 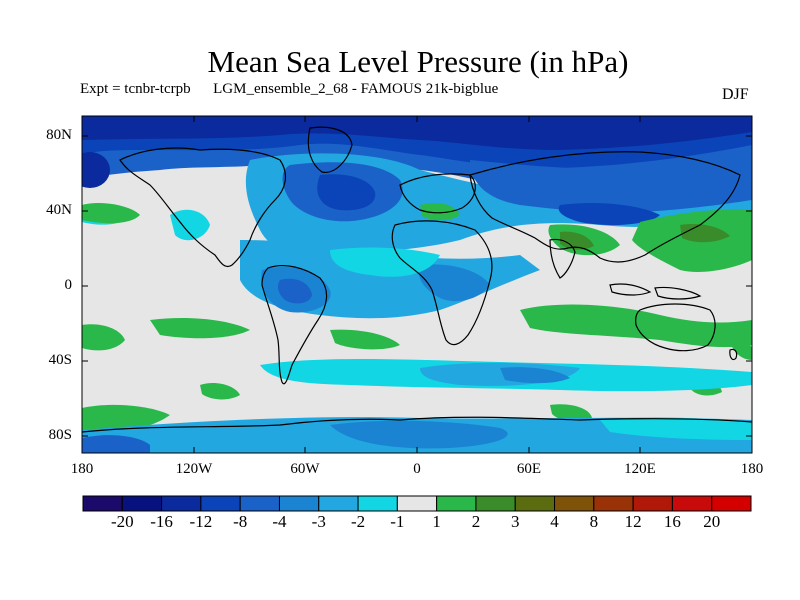 I want to click on lon-label-180w: 180, so click(x=82, y=469).